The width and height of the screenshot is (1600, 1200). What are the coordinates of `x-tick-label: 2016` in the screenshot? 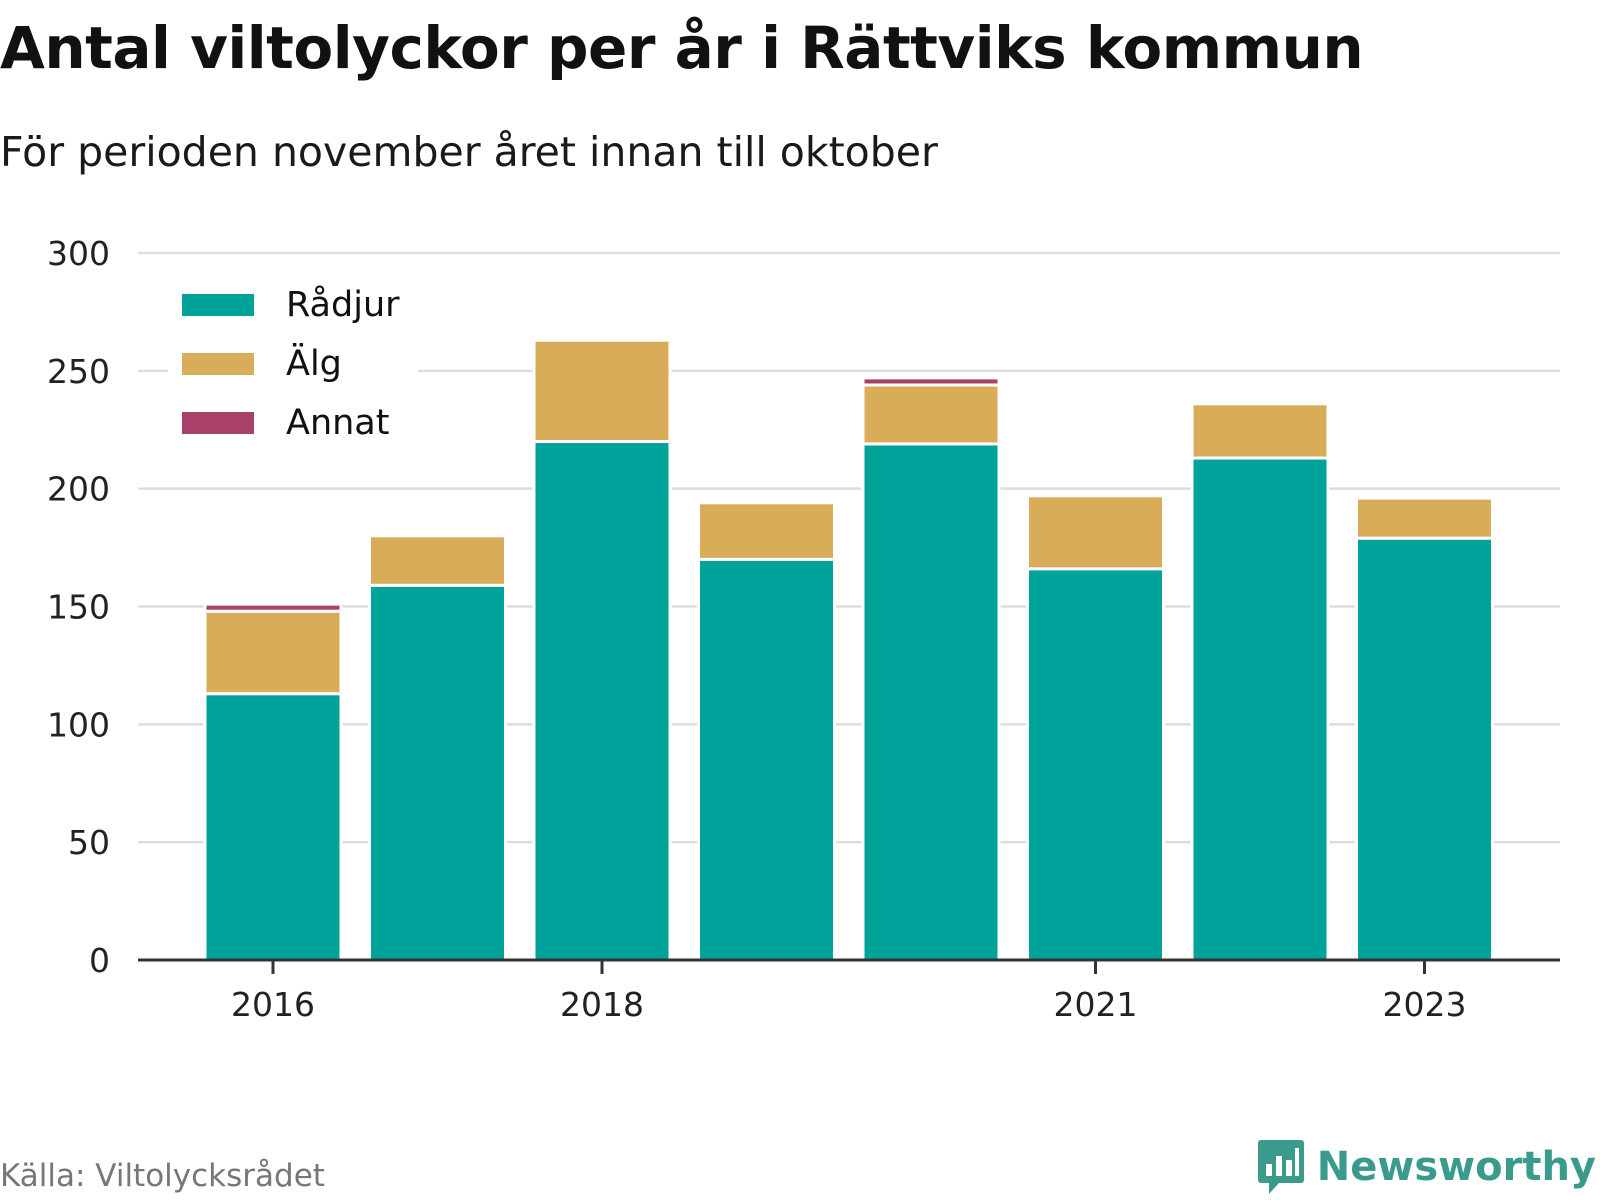 It's located at (273, 1004).